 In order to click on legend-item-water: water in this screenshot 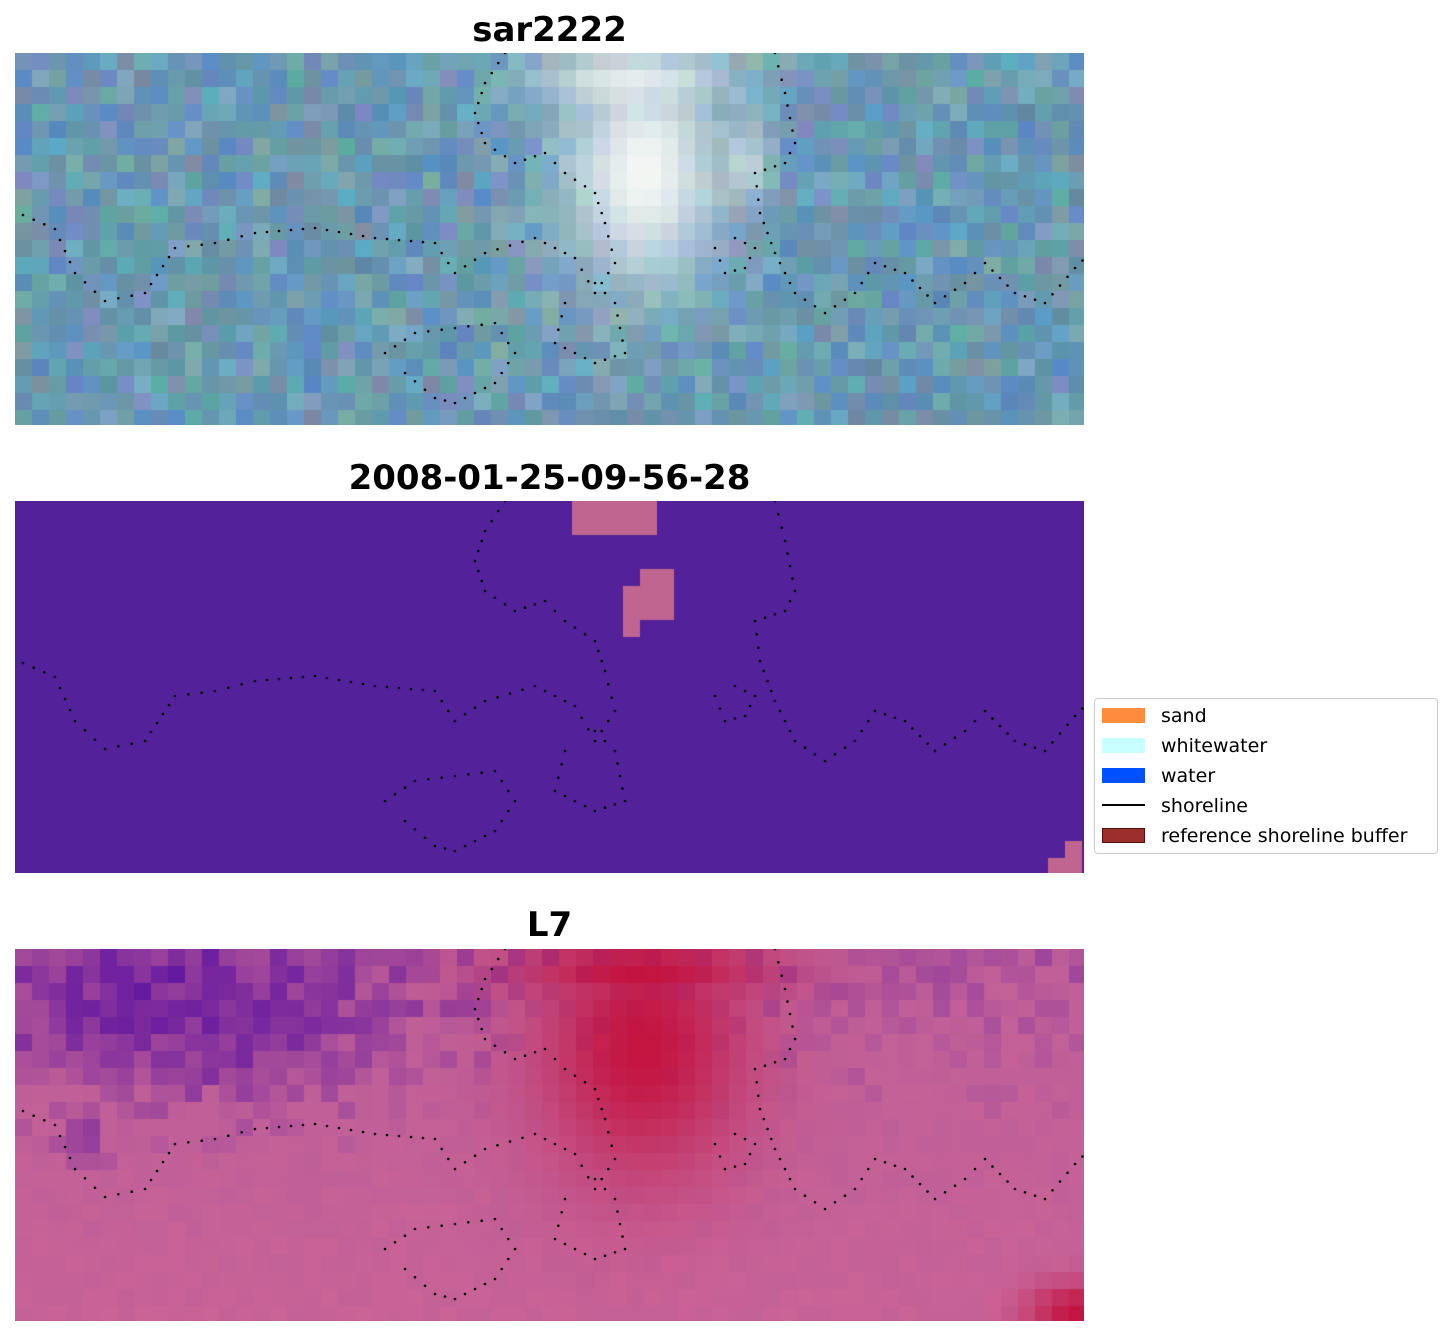, I will do `click(1267, 776)`.